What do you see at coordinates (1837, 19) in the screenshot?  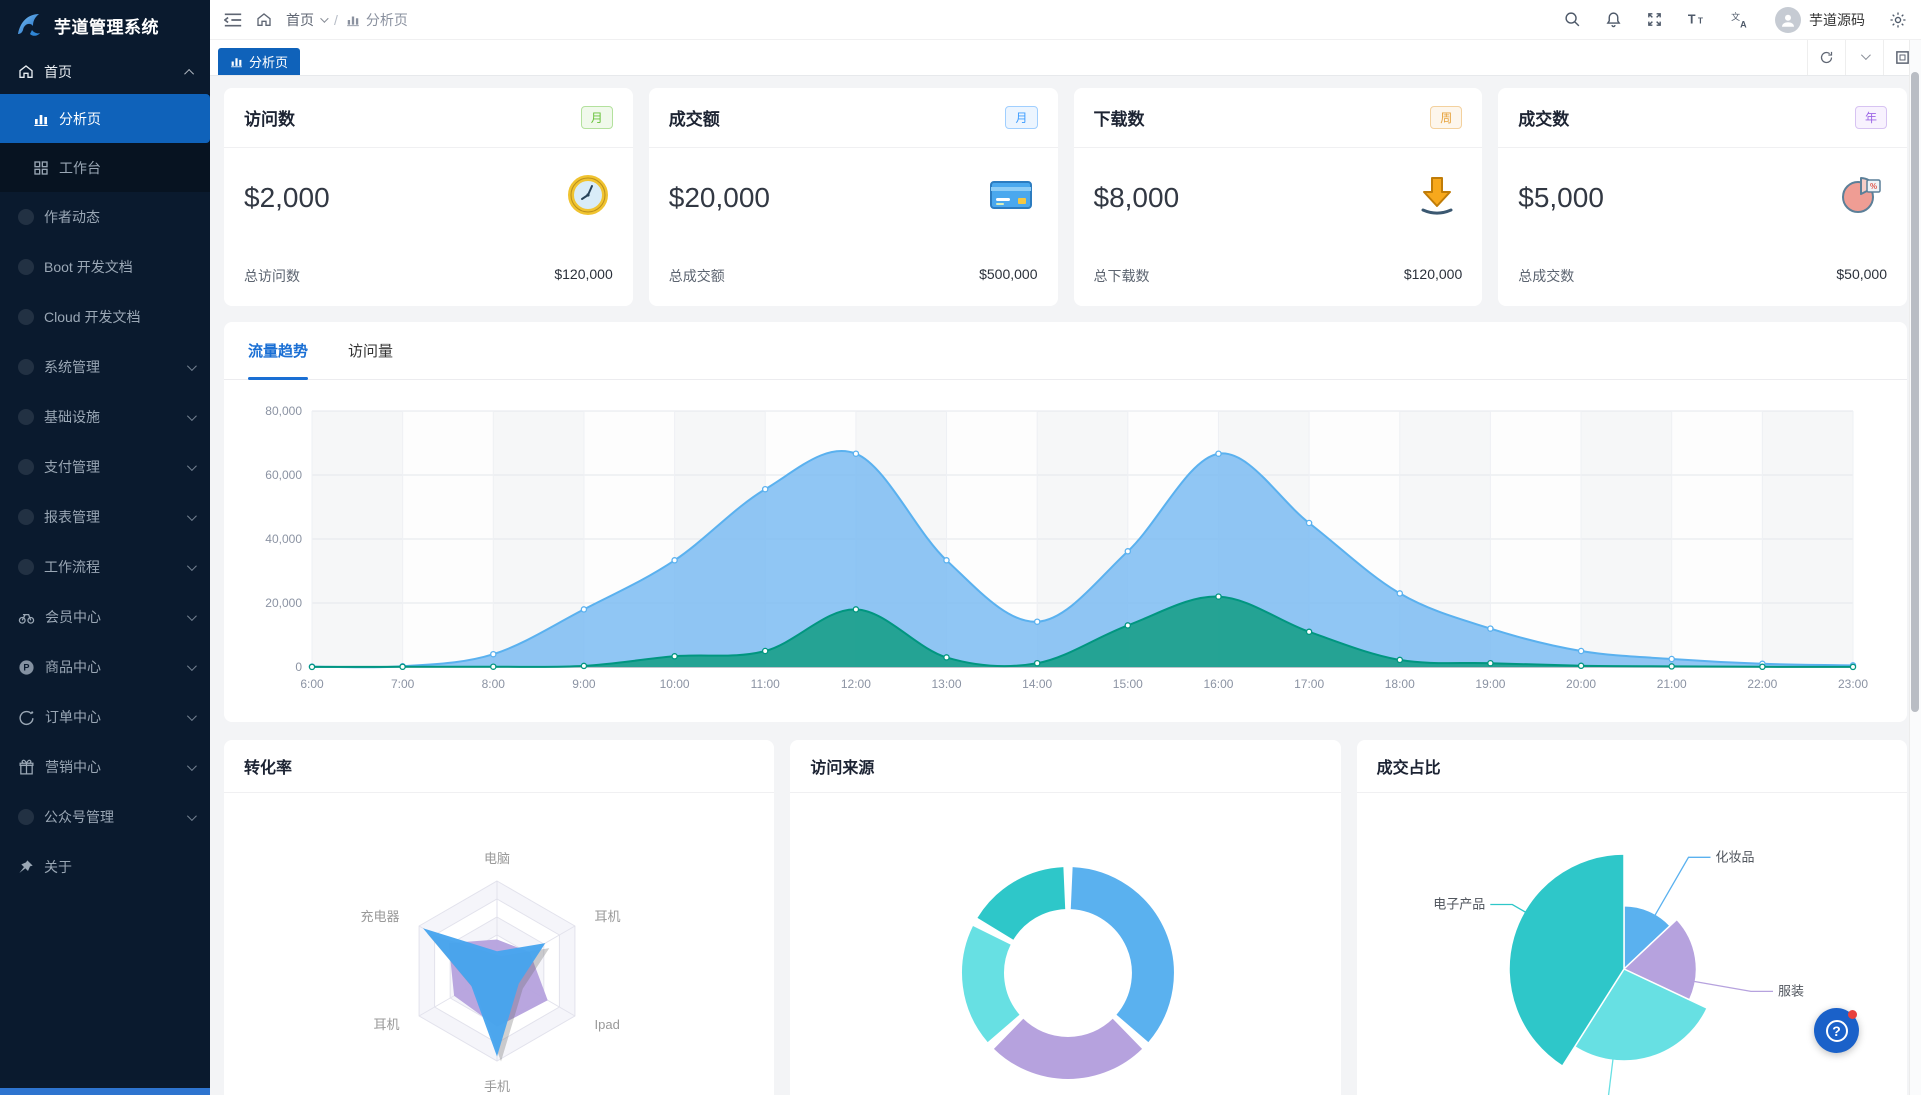 I see `user-name: 芋道源码` at bounding box center [1837, 19].